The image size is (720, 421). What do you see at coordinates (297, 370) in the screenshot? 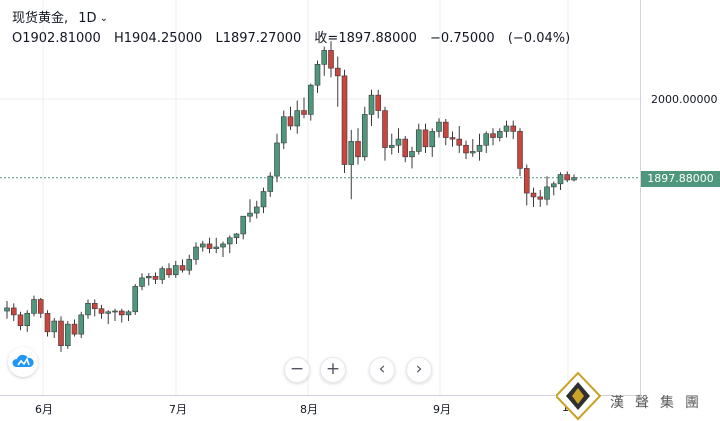
I see `zoom-out-button: −` at bounding box center [297, 370].